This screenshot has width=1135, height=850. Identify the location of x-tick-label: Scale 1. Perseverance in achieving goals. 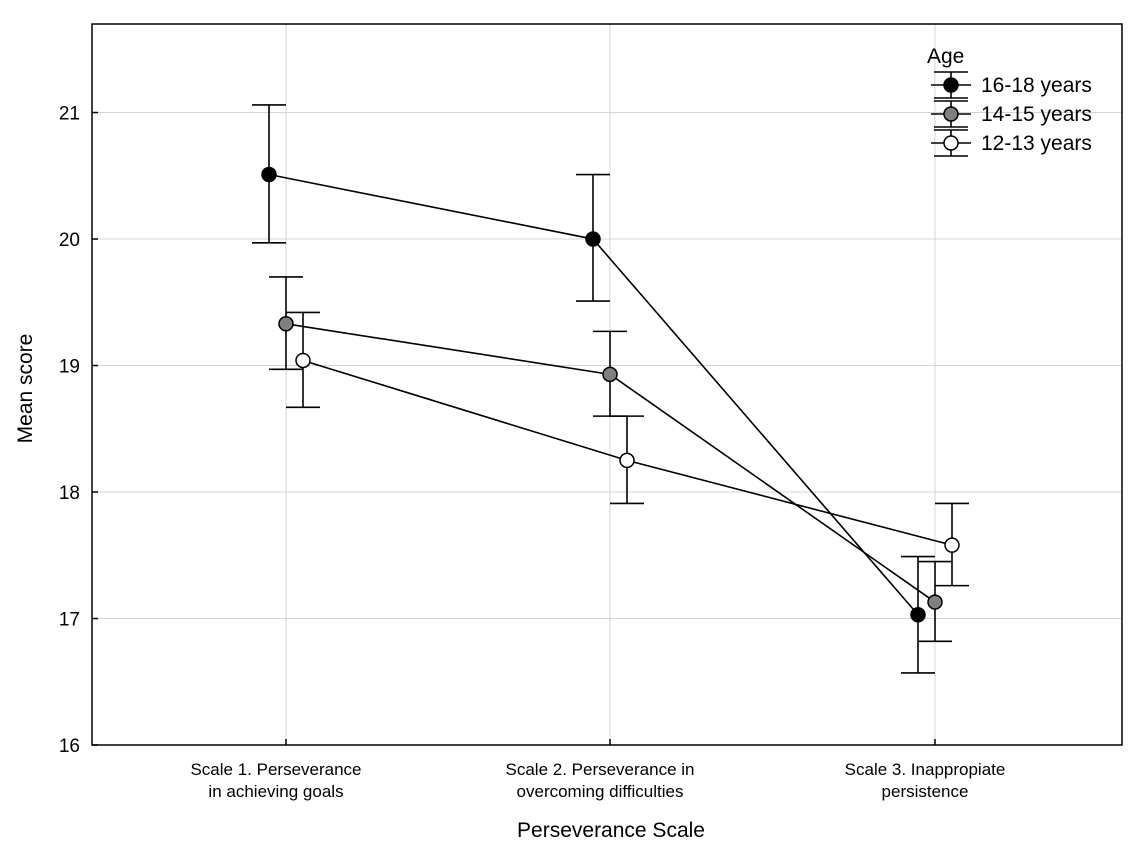
(275, 780).